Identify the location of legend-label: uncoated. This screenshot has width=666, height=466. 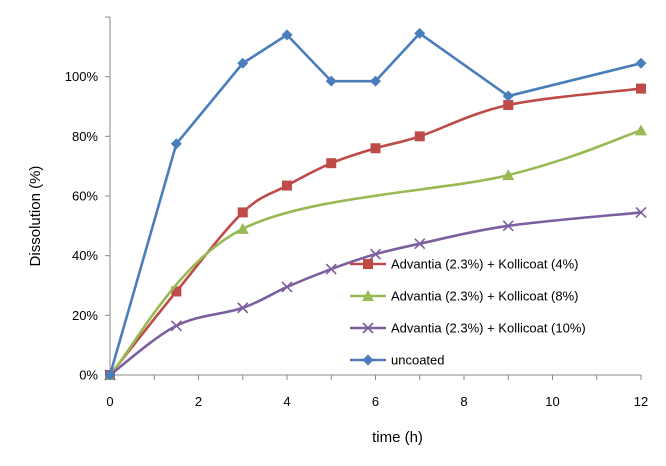
(418, 360).